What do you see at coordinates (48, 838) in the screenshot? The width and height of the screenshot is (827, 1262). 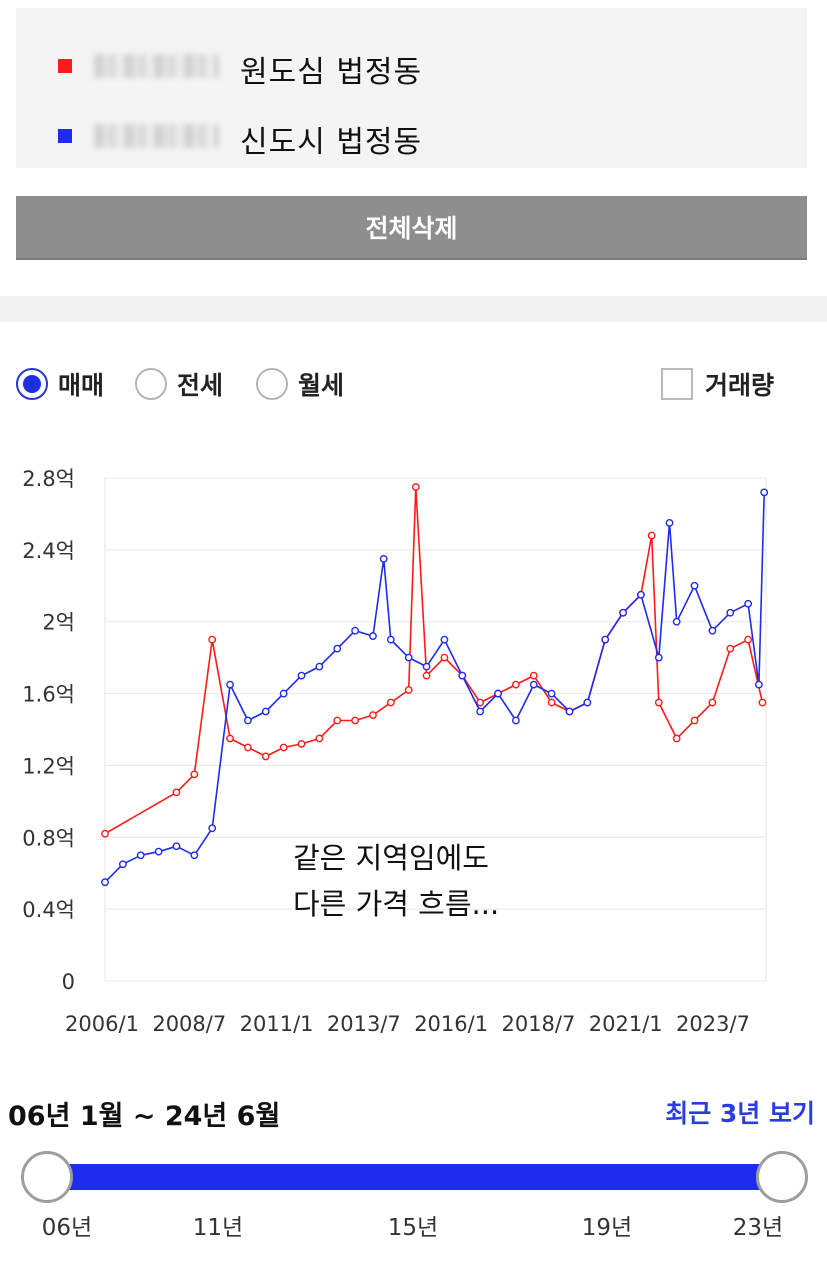 I see `y-tick-label: 0.8억` at bounding box center [48, 838].